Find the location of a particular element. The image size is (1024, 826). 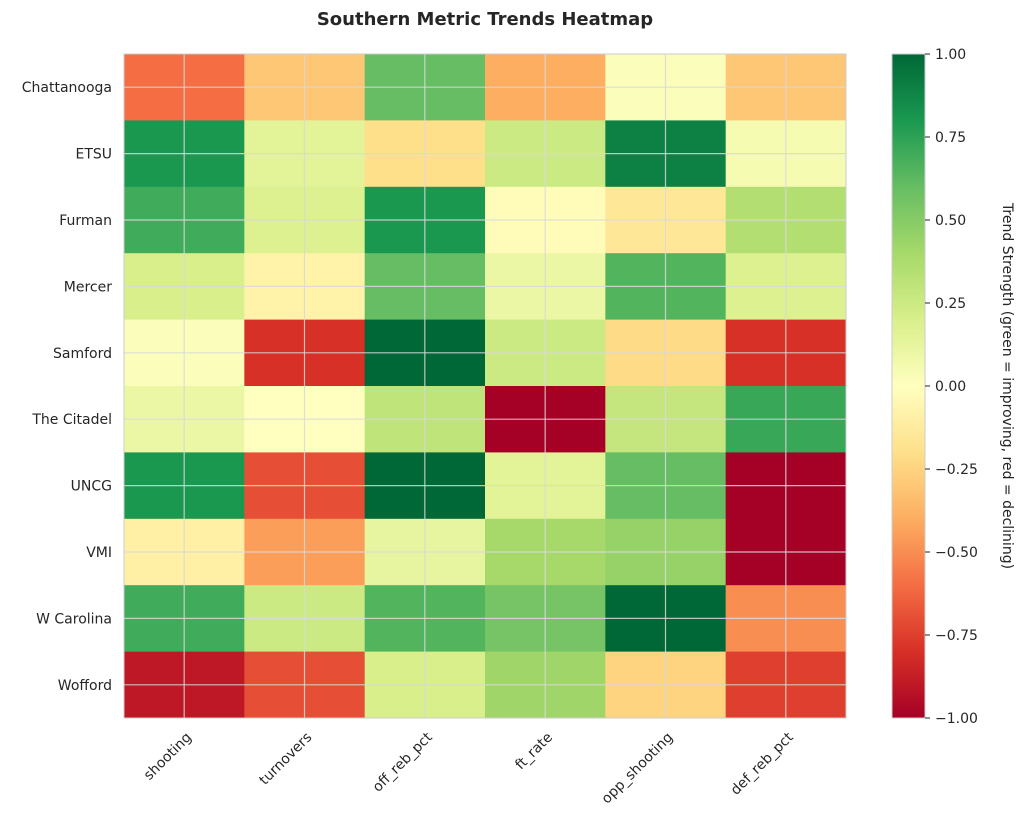

column-label: turnovers is located at coordinates (285, 759).